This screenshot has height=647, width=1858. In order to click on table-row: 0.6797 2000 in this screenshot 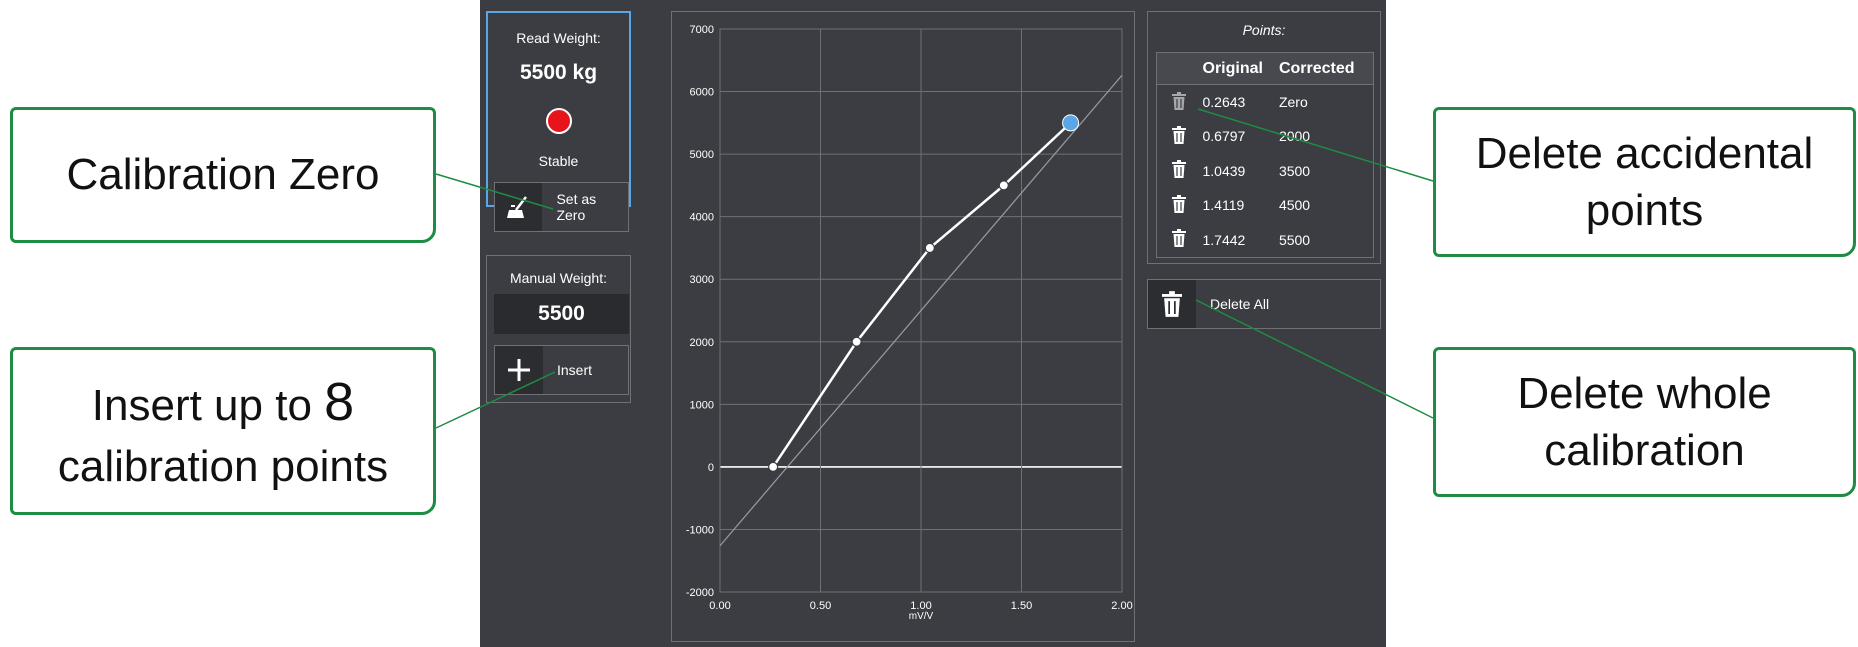, I will do `click(1265, 136)`.